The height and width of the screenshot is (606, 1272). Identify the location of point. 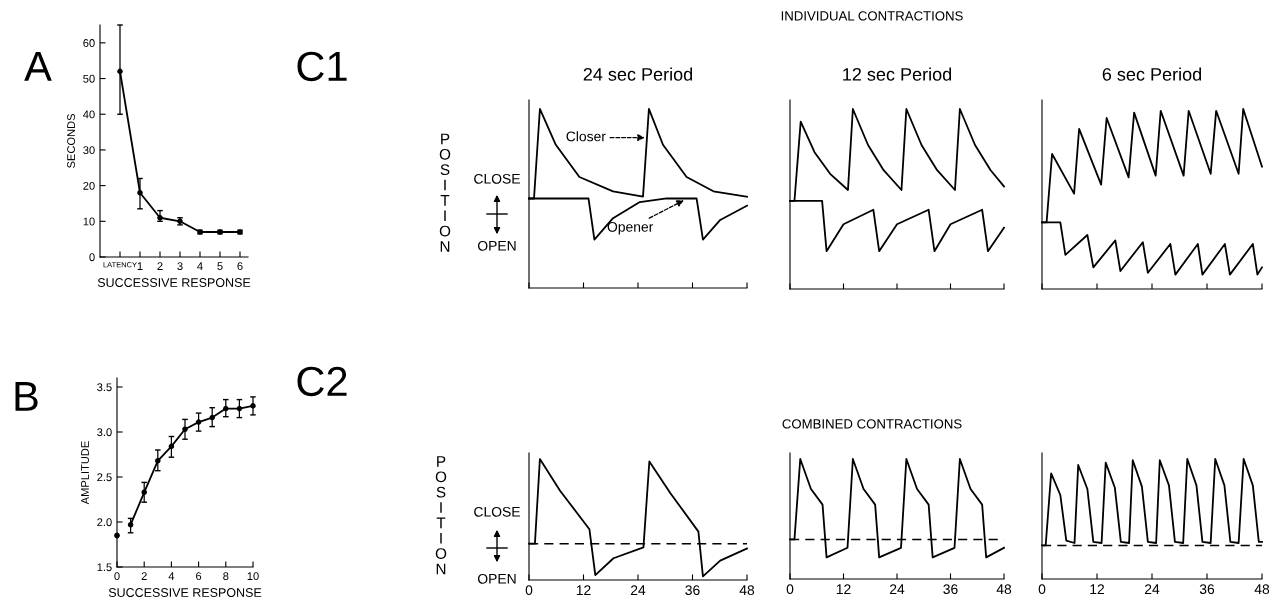
(117, 535).